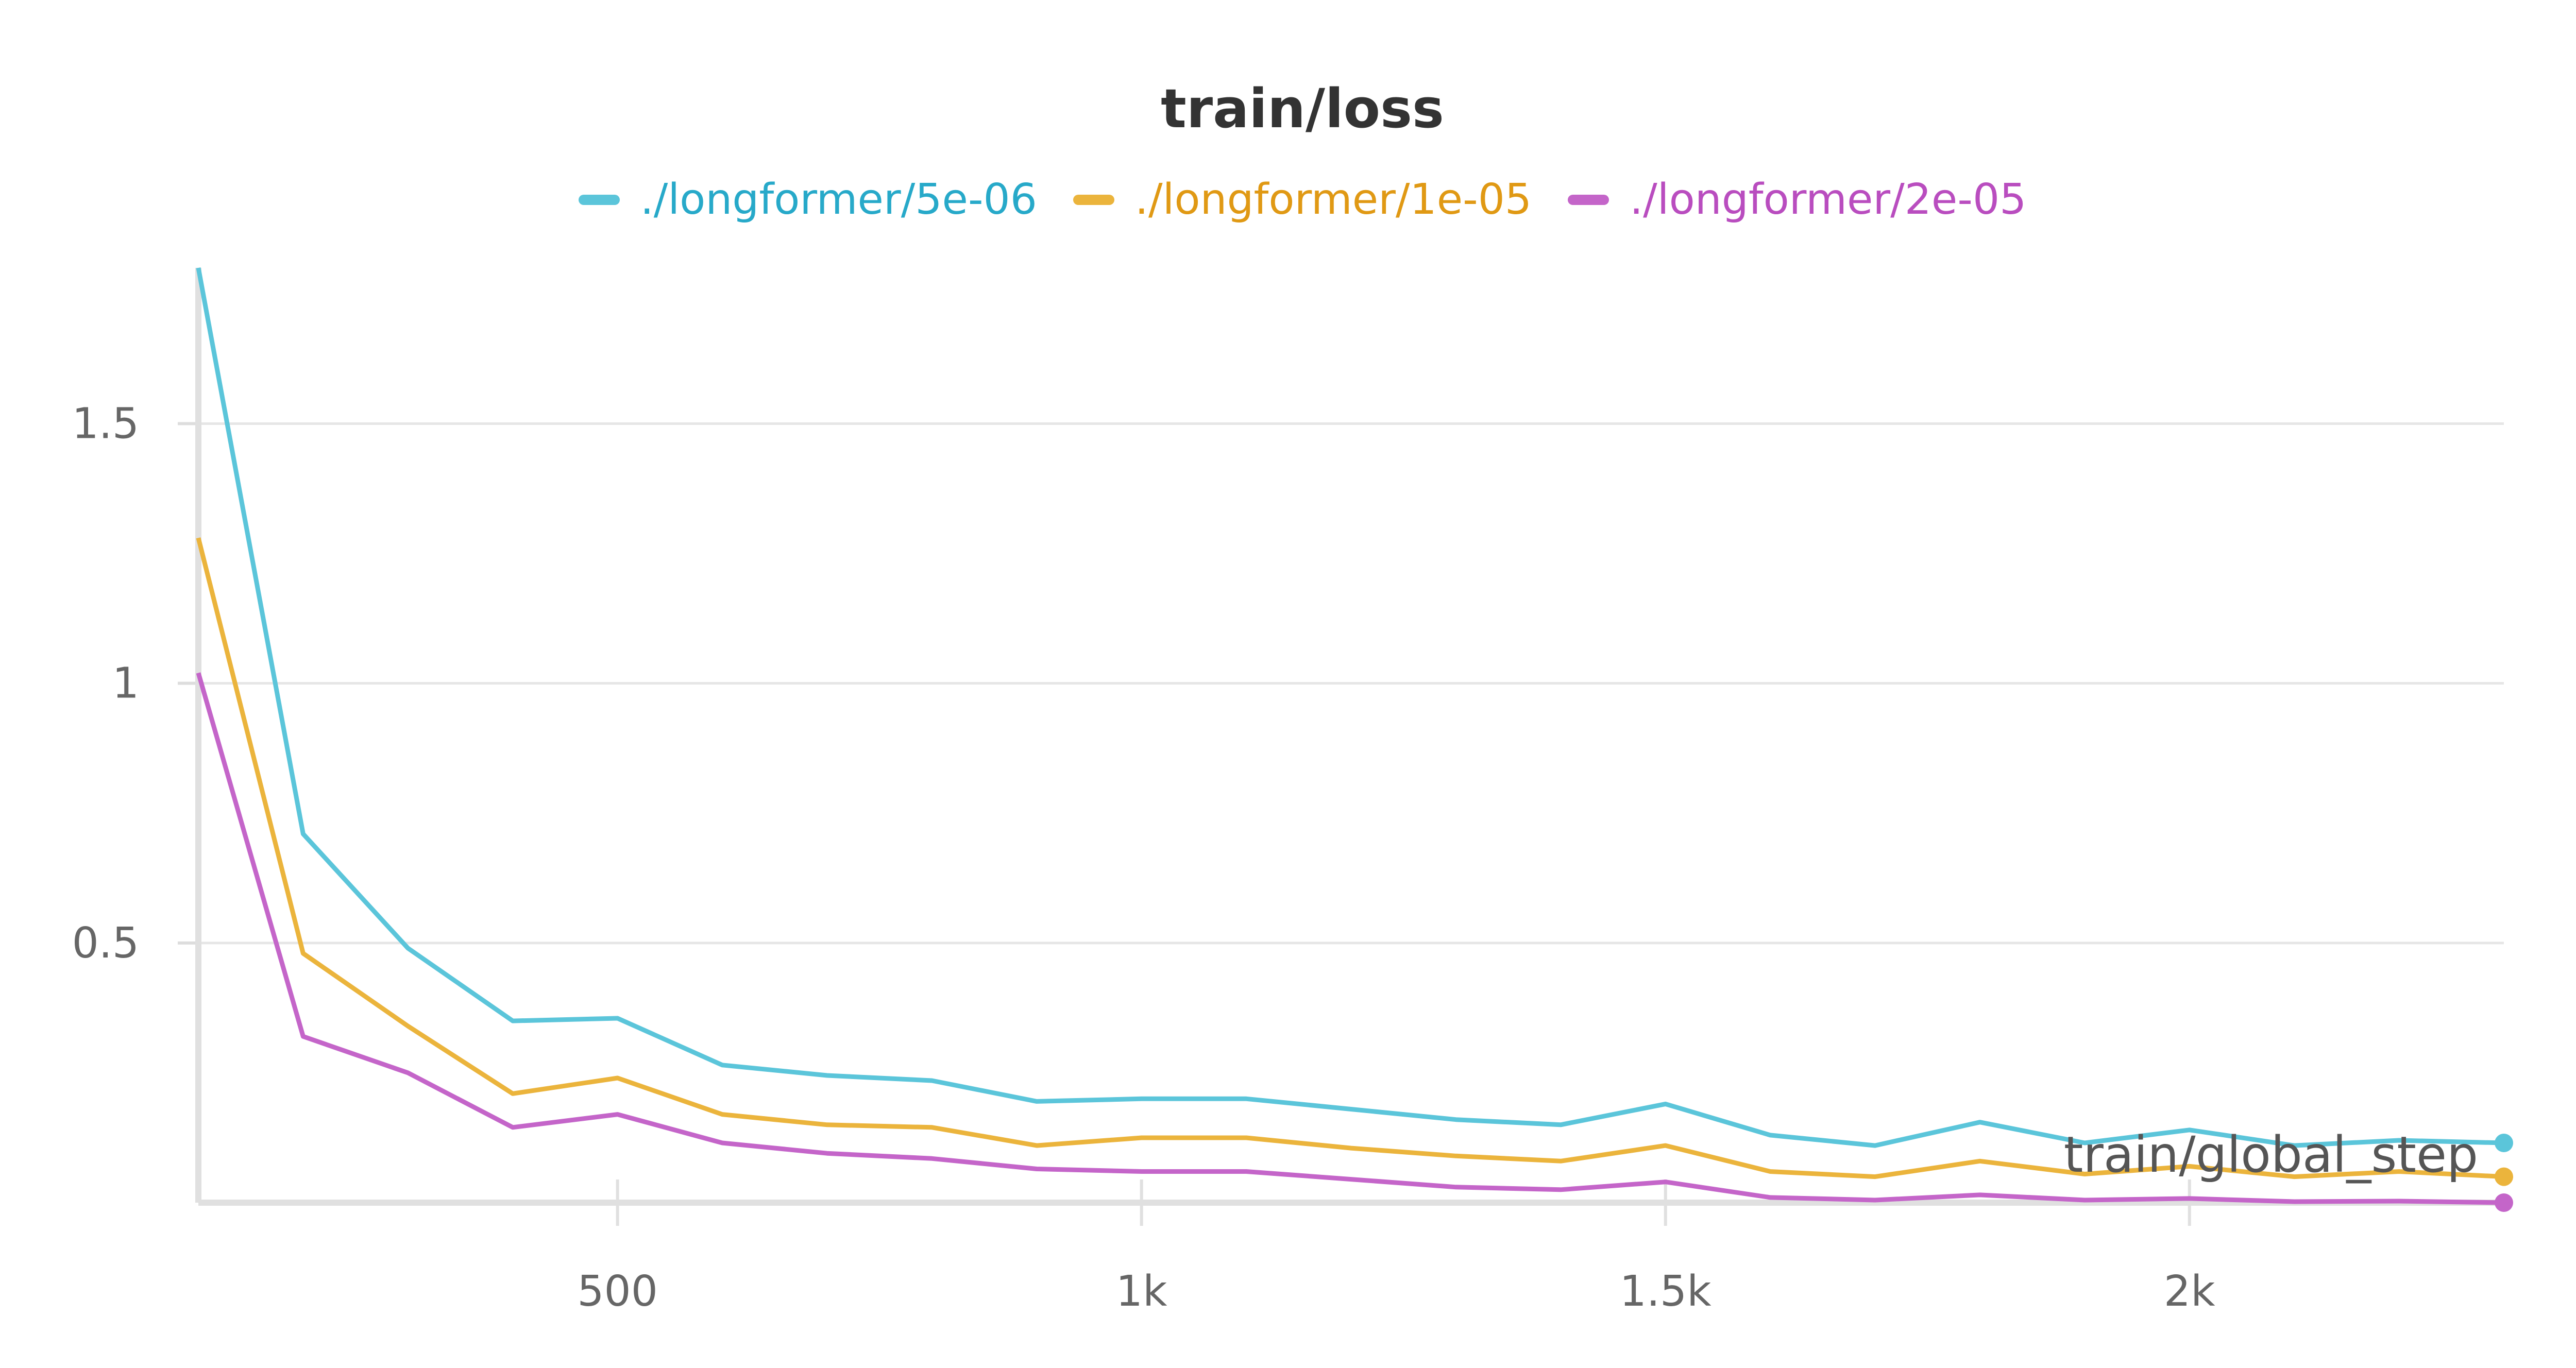 This screenshot has width=2576, height=1368. Describe the element at coordinates (105, 424) in the screenshot. I see `y-tick-label: 1.5` at that location.